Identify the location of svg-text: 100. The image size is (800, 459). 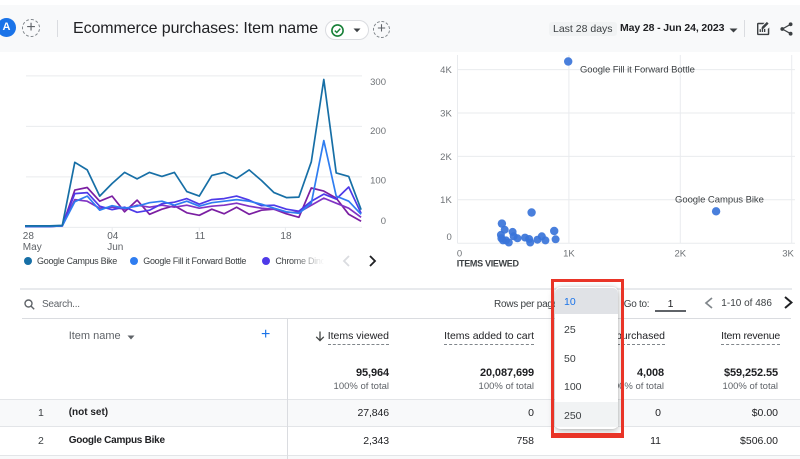
(378, 181).